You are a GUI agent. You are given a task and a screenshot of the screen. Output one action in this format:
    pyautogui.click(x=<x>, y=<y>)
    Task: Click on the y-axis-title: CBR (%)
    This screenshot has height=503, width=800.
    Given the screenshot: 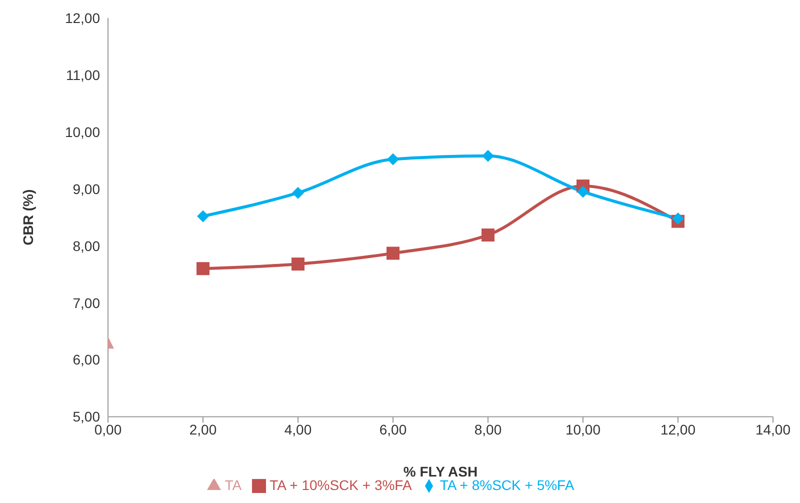 What is the action you would take?
    pyautogui.click(x=28, y=217)
    